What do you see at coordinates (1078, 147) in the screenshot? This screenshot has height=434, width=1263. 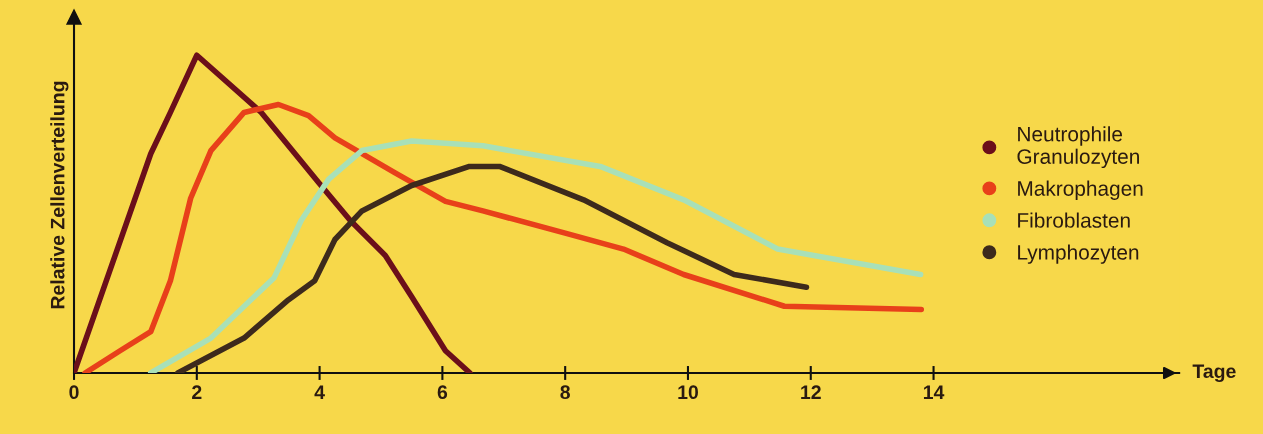 I see `legend-label: Neutrophile Granulozyten` at bounding box center [1078, 147].